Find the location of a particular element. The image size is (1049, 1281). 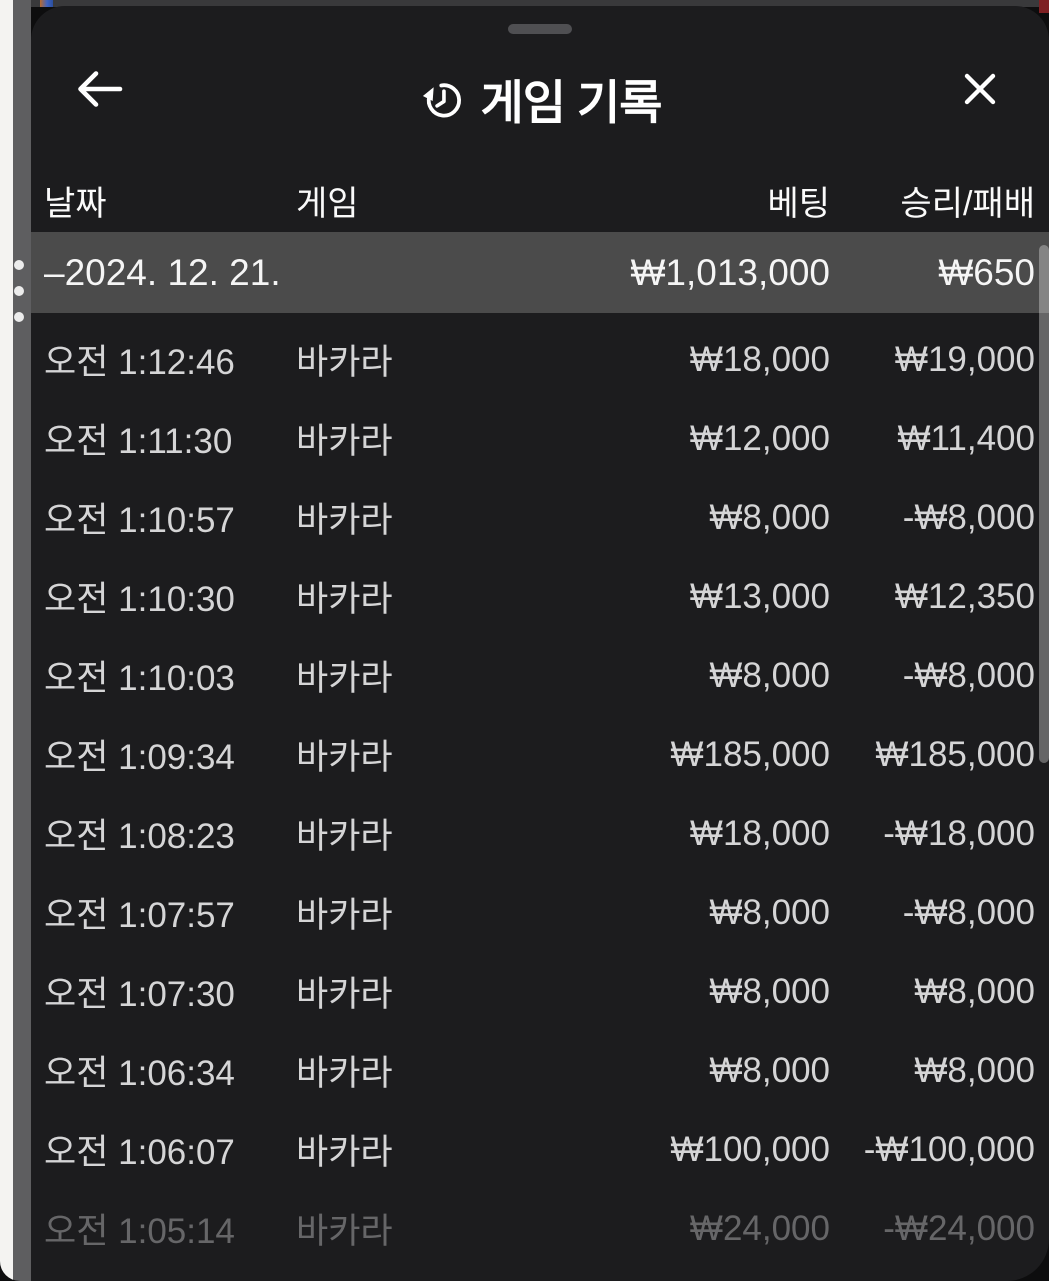

row-bet: ₩12,000 is located at coordinates (759, 438).